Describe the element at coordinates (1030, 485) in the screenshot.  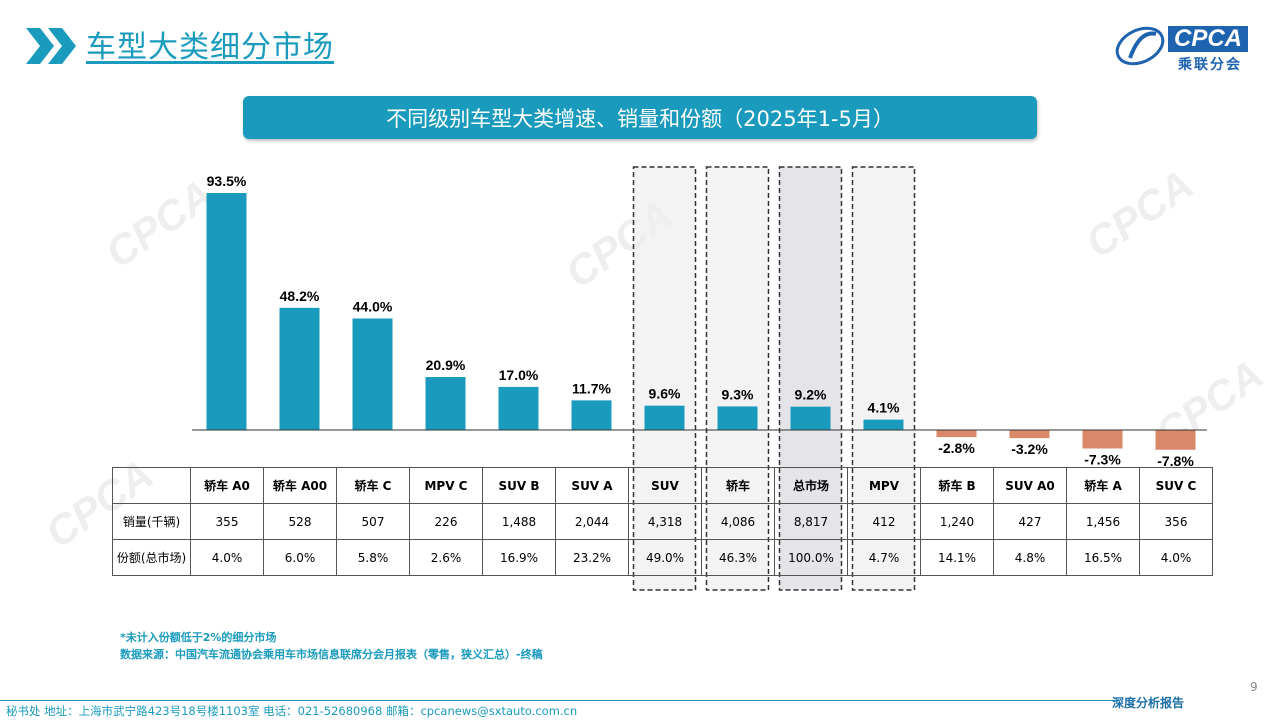
I see `table-header-cell: SUV A0` at that location.